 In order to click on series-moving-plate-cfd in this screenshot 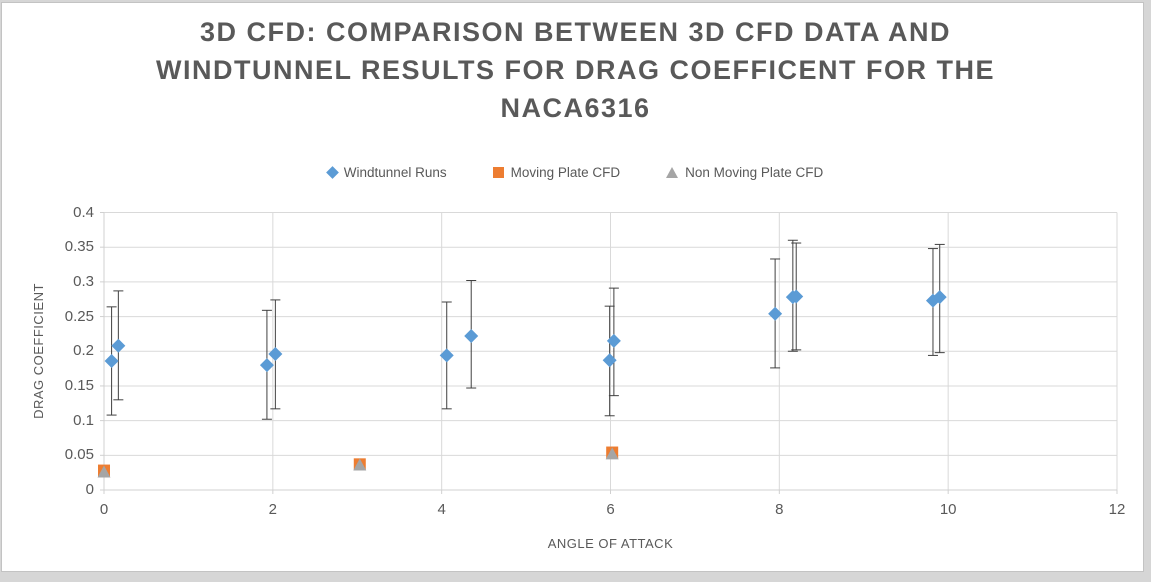, I will do `click(358, 461)`.